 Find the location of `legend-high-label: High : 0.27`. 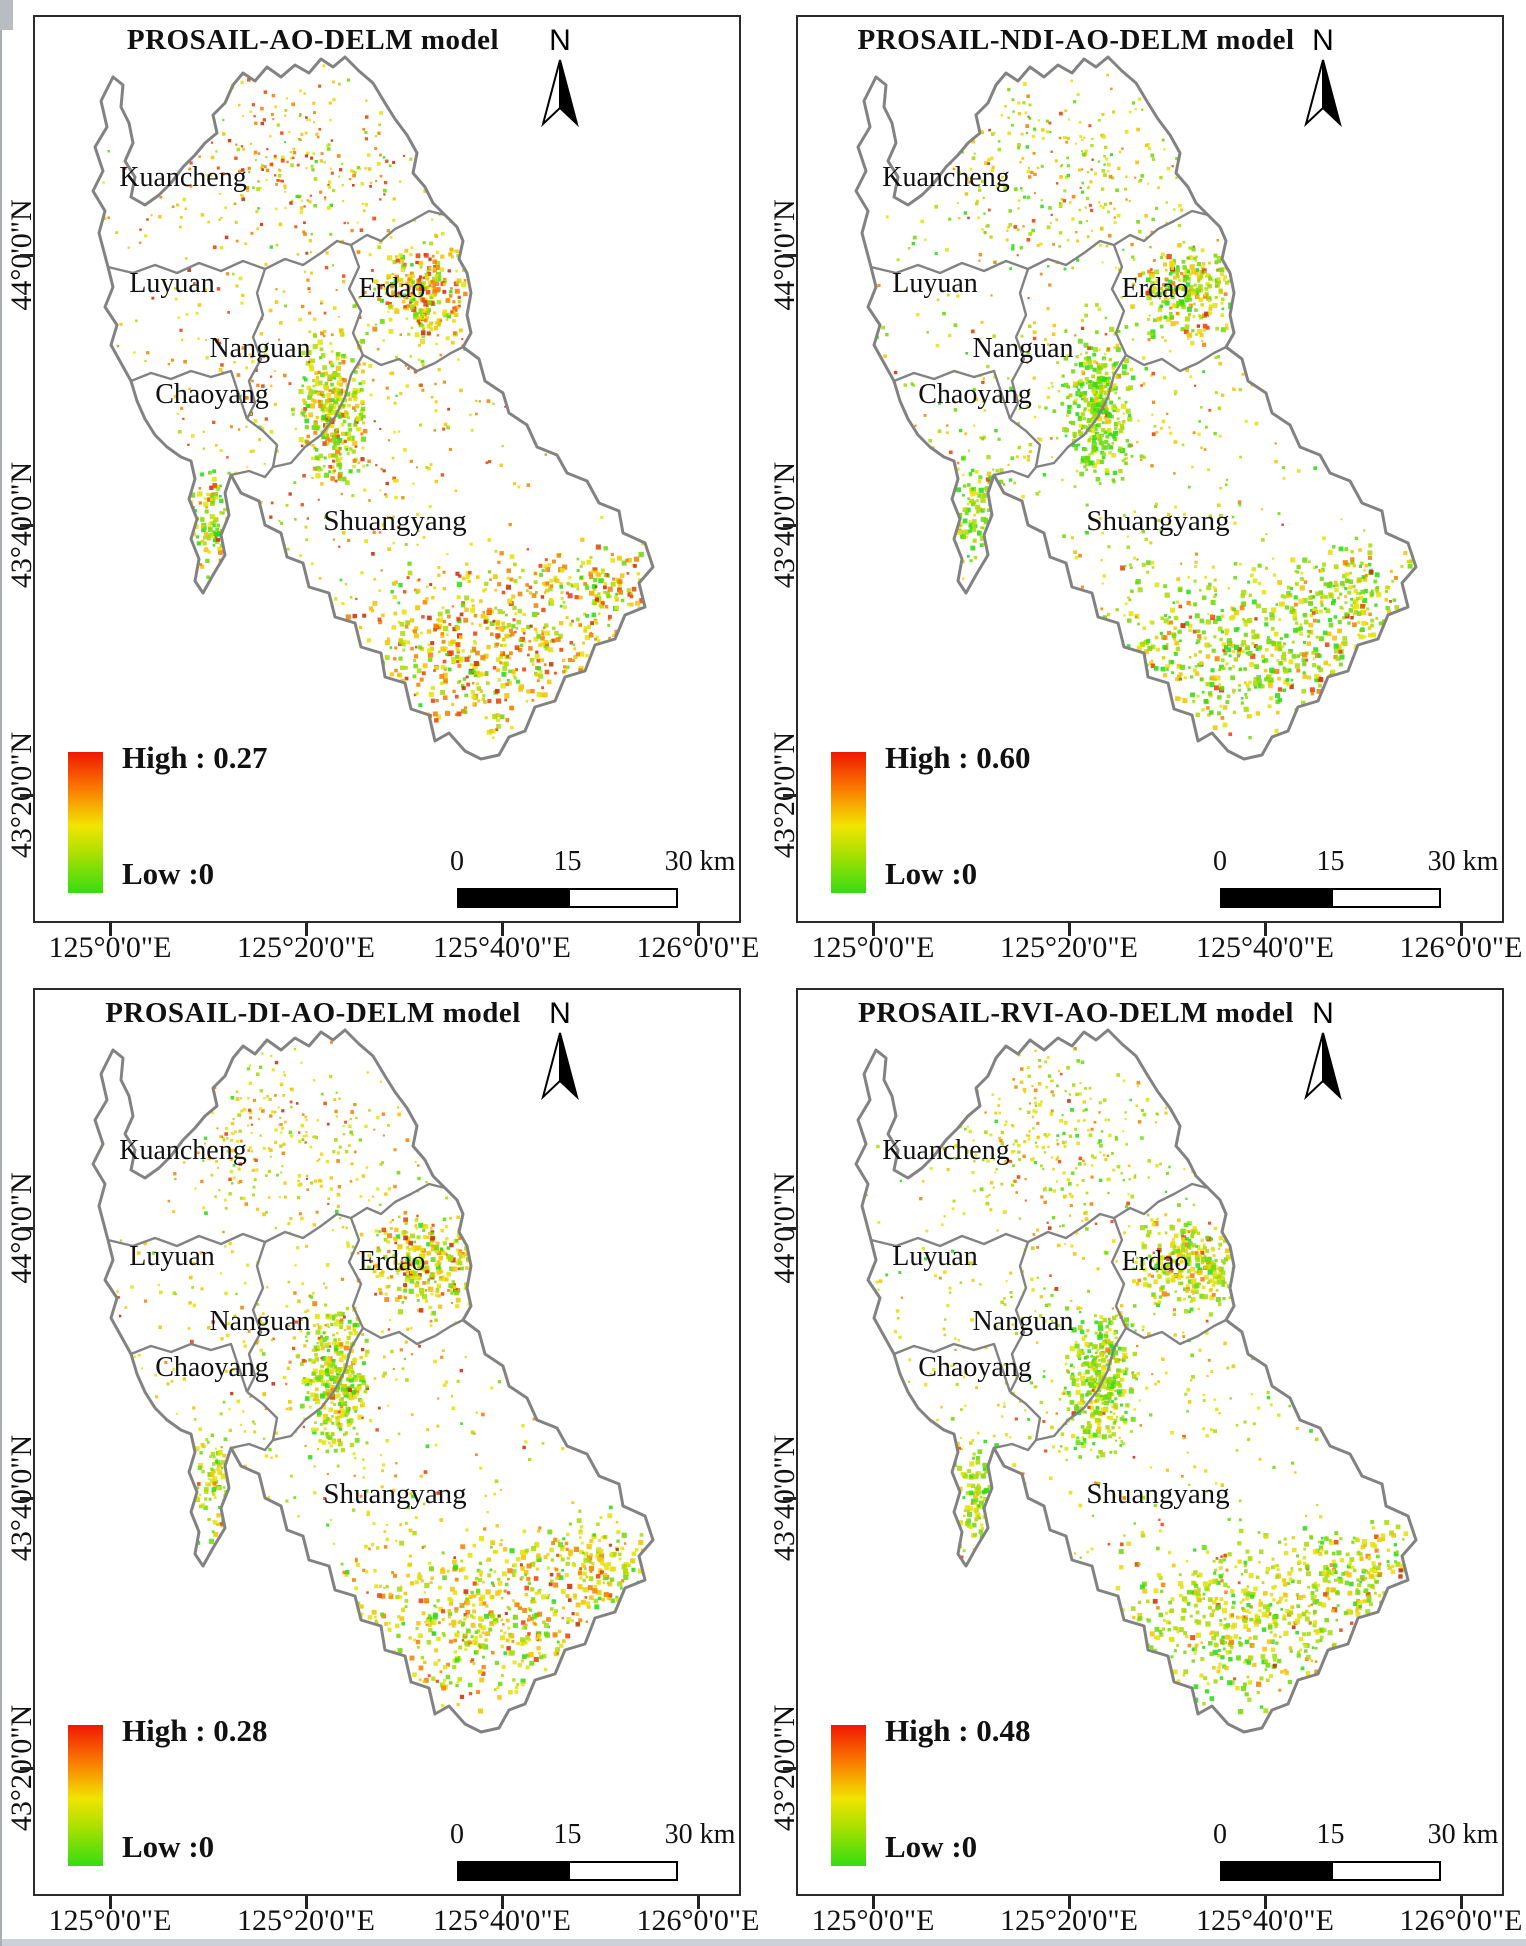

legend-high-label: High : 0.27 is located at coordinates (195, 757).